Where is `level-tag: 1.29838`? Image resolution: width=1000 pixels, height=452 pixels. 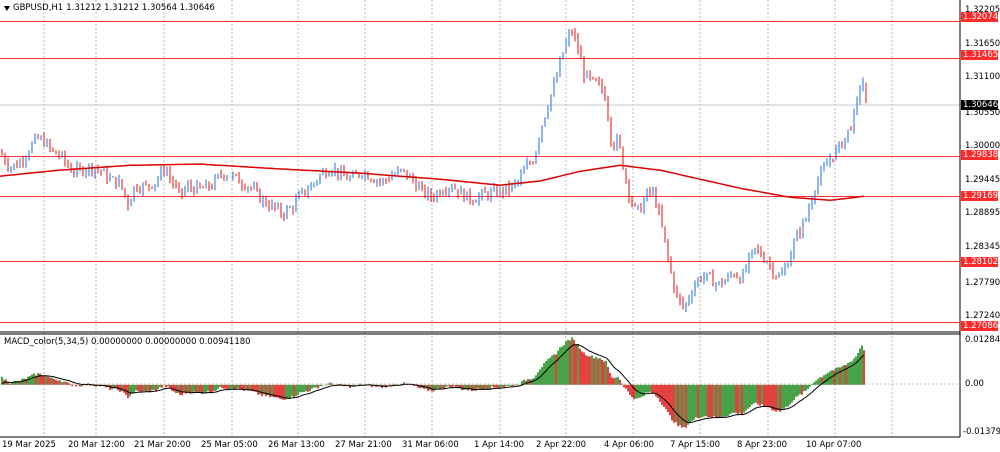 level-tag: 1.29838 is located at coordinates (980, 155).